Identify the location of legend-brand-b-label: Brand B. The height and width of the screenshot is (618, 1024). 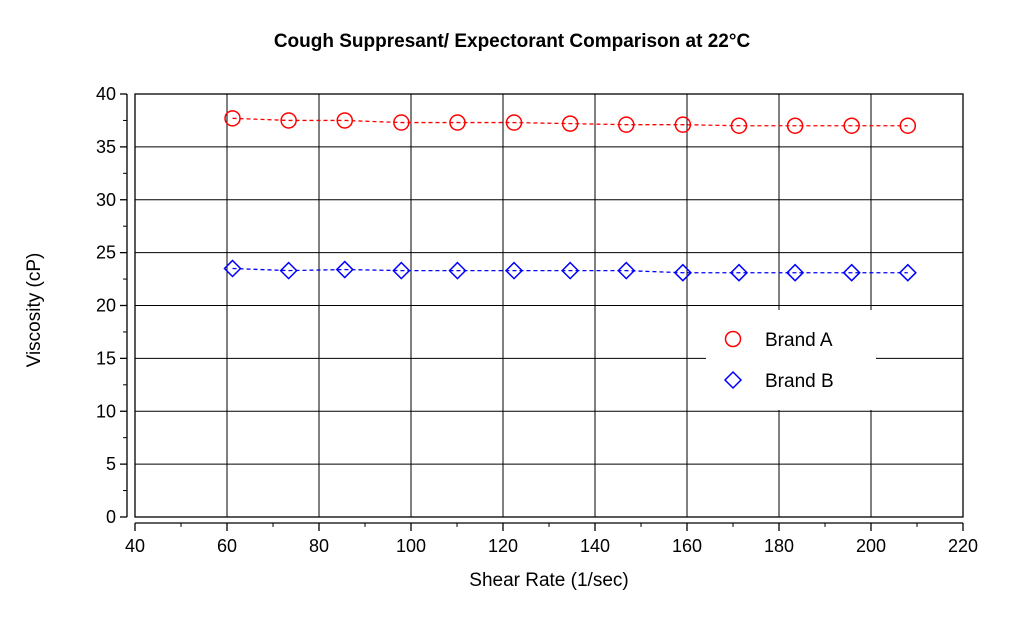
(799, 381).